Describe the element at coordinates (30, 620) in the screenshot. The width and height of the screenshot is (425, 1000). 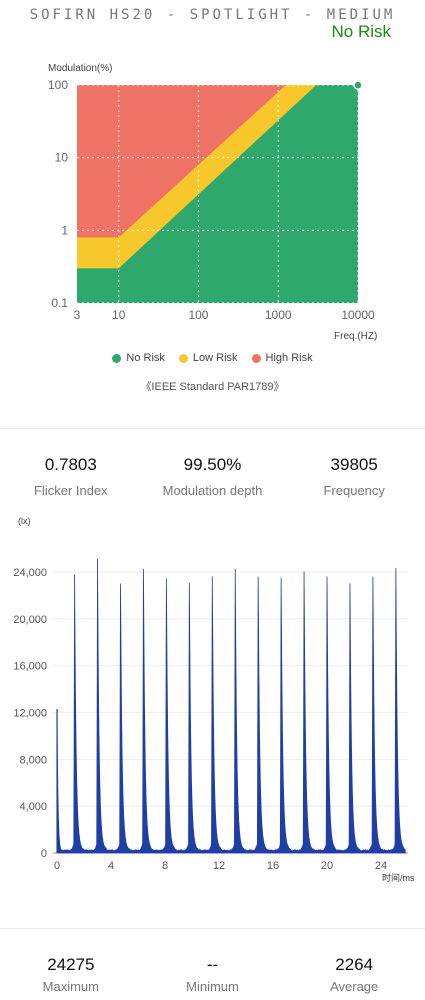
I see `y-tick-label: 20,000` at that location.